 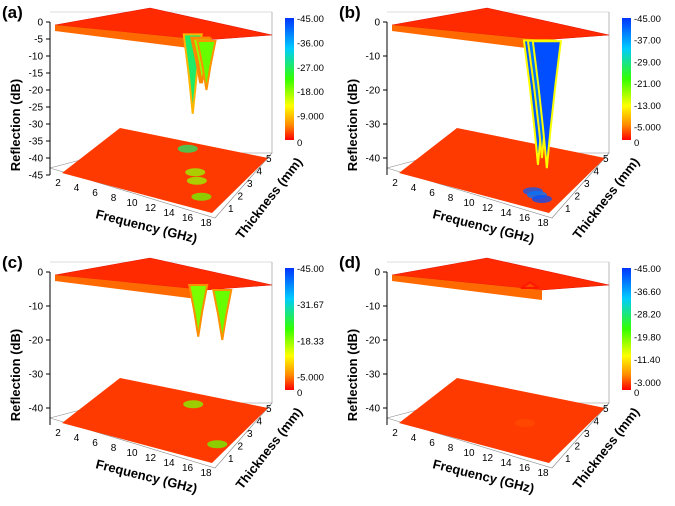 I want to click on panel-label: (d), so click(x=350, y=262).